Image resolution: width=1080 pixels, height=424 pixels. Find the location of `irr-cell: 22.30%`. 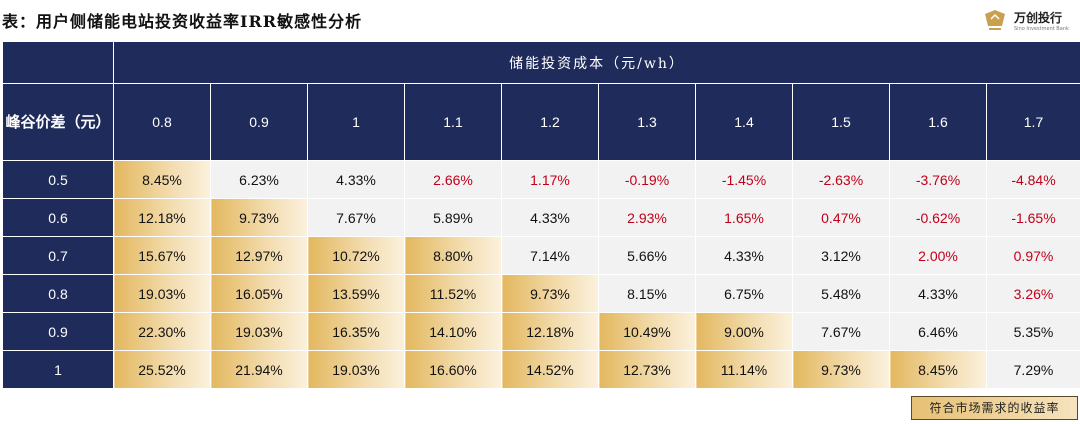

irr-cell: 22.30% is located at coordinates (162, 331).